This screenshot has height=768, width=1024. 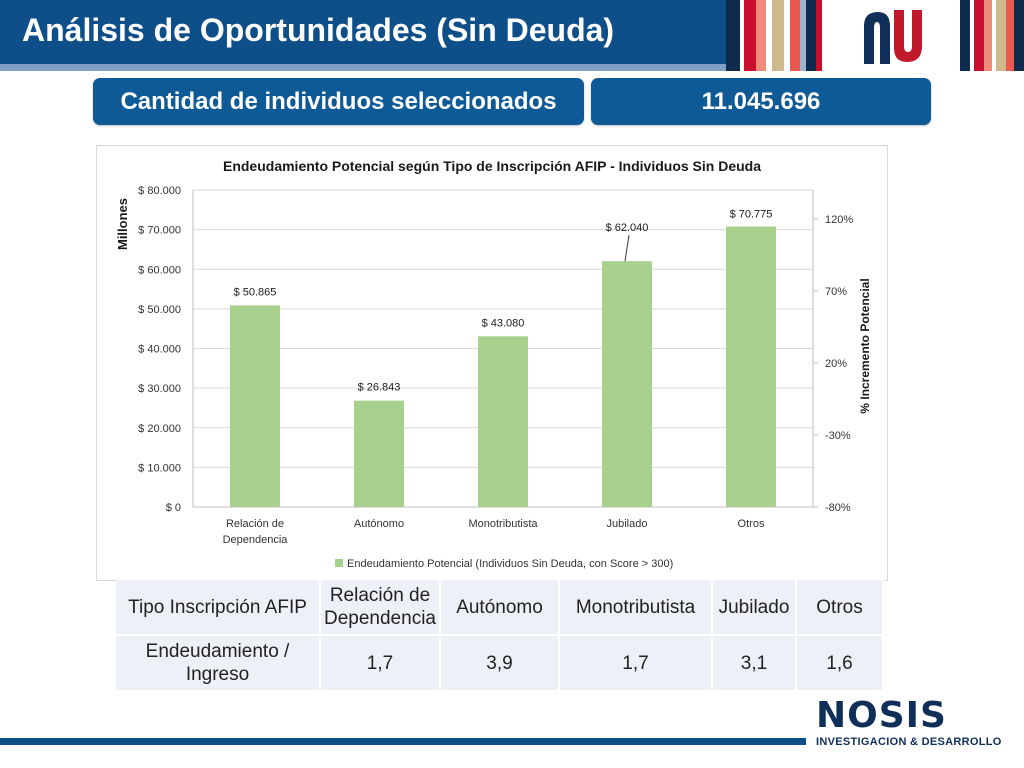 What do you see at coordinates (159, 231) in the screenshot?
I see `y-tick-label: $ 70.000` at bounding box center [159, 231].